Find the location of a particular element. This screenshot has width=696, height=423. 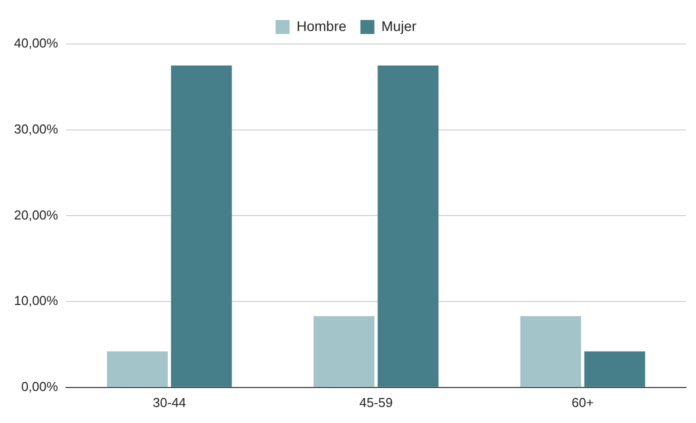

legend-label: Hombre is located at coordinates (321, 26).